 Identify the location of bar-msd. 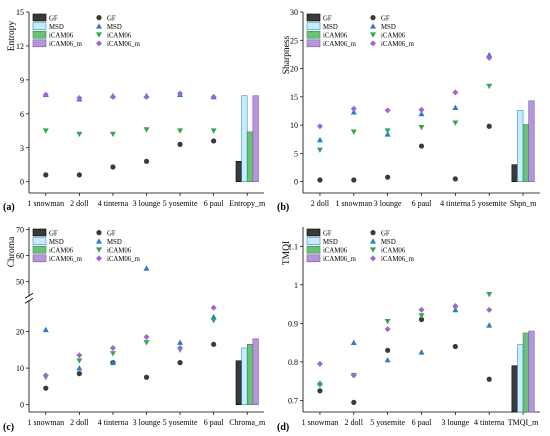
(520, 378).